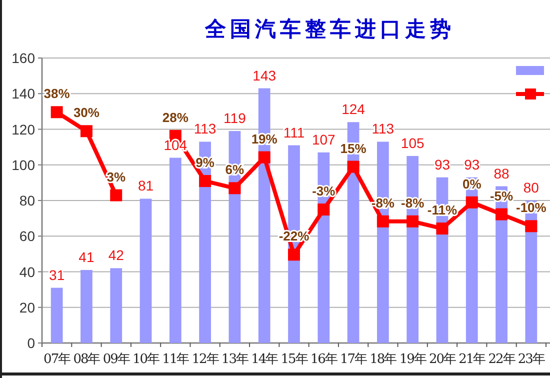 Image resolution: width=550 pixels, height=378 pixels. What do you see at coordinates (354, 359) in the screenshot?
I see `x-tick-label: 17年` at bounding box center [354, 359].